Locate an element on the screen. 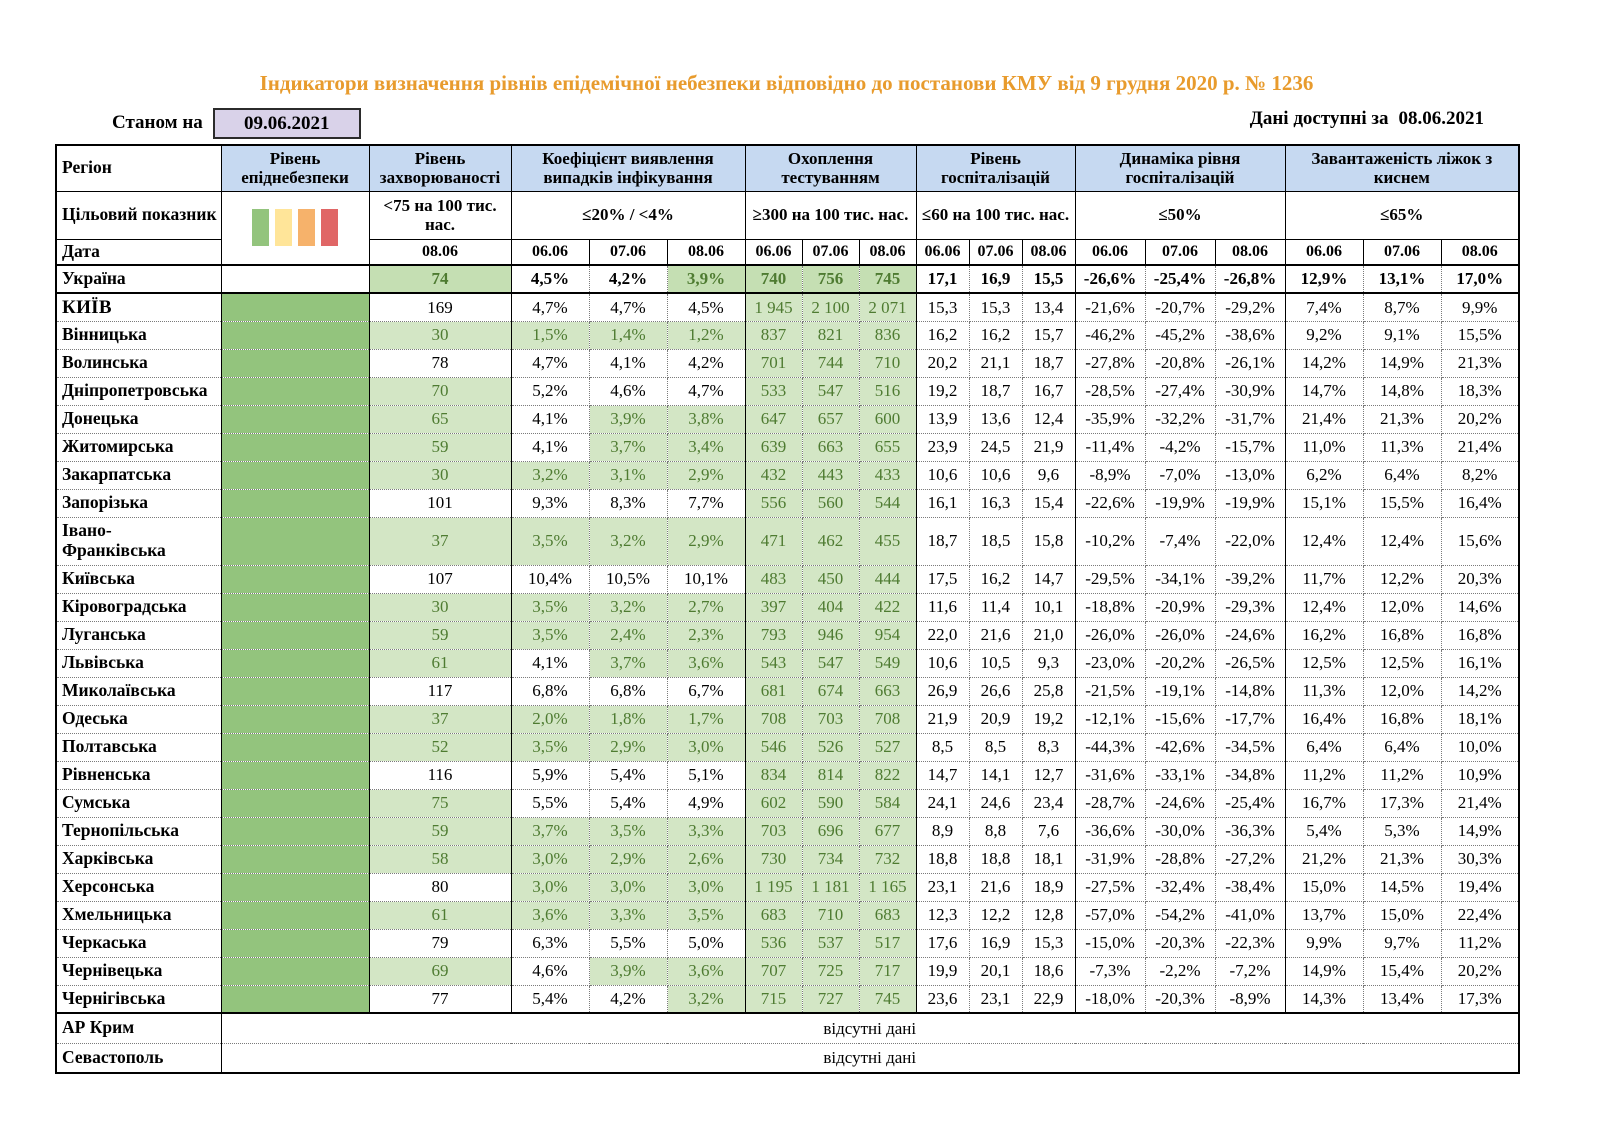 The image size is (1600, 1131). hospitalization-value: 16,2 is located at coordinates (995, 579).